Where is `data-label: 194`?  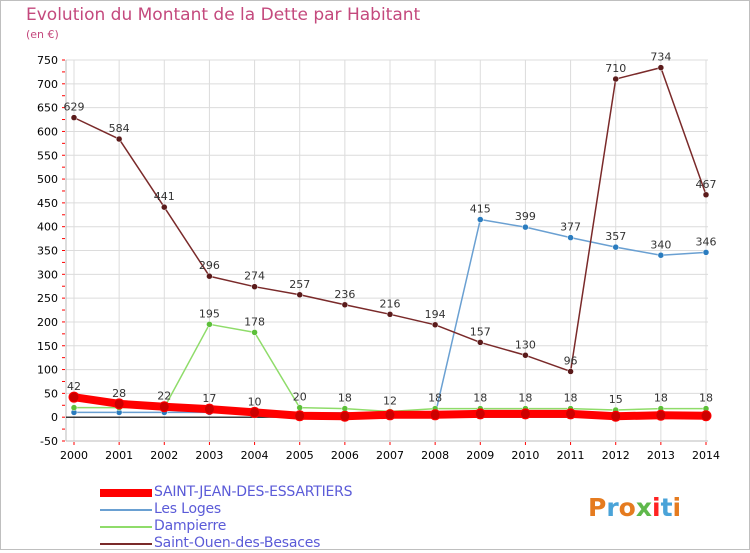 data-label: 194 is located at coordinates (435, 314).